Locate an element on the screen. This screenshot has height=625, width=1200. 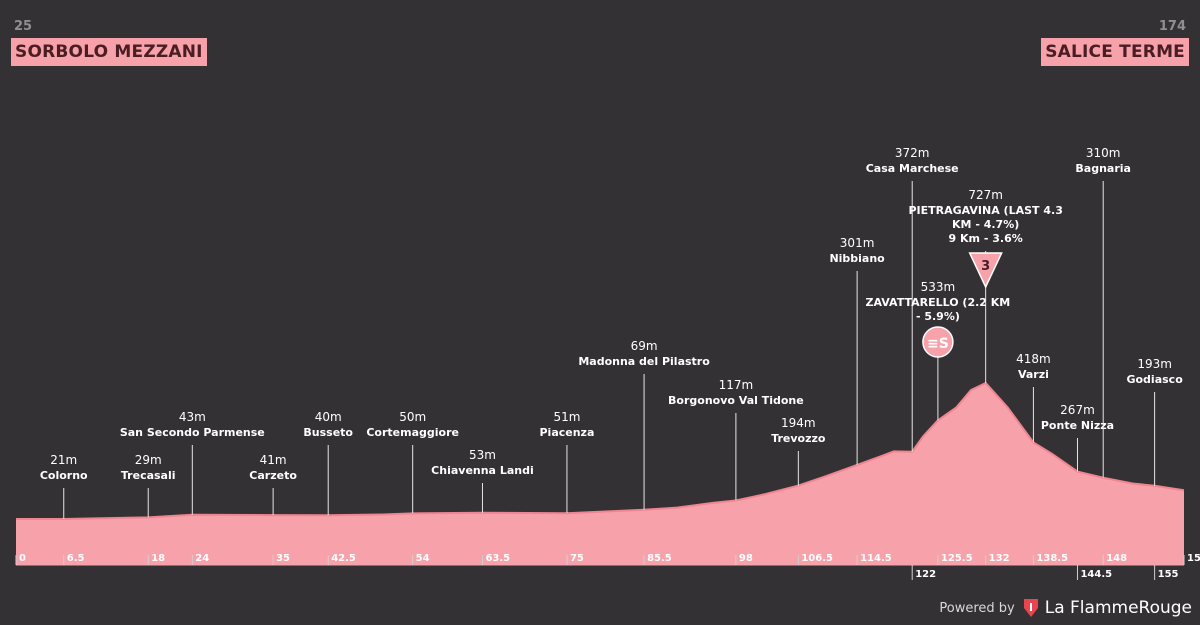
place-altitude: 193m is located at coordinates (1154, 364).